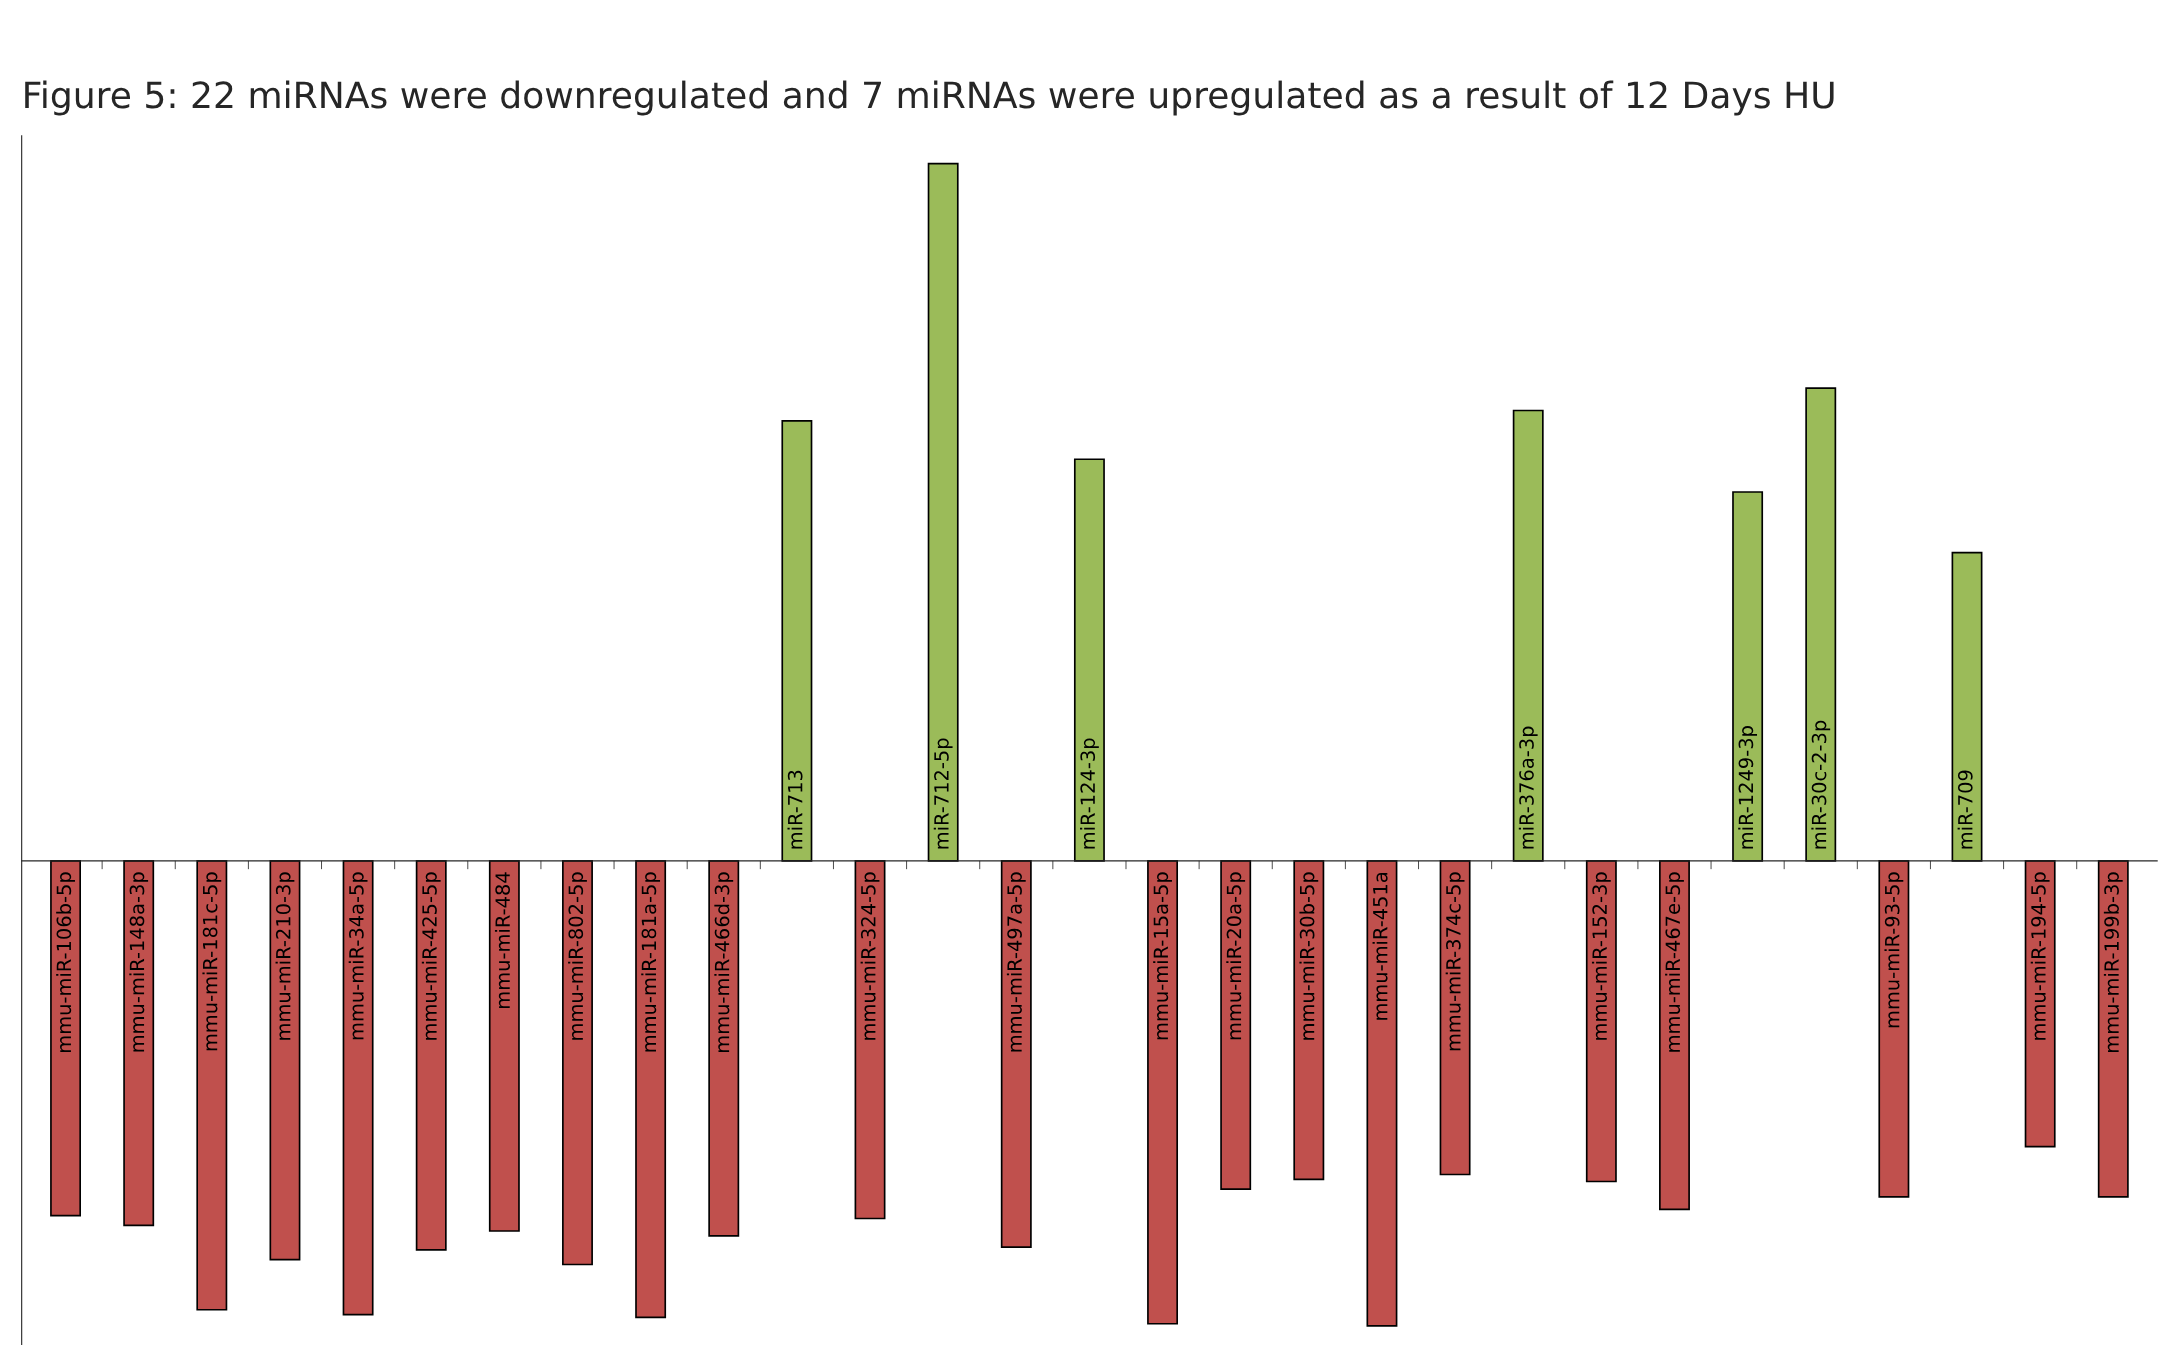 This screenshot has width=2168, height=1358. I want to click on x-tick-label: miR-1249-3p, so click(1748, 787).